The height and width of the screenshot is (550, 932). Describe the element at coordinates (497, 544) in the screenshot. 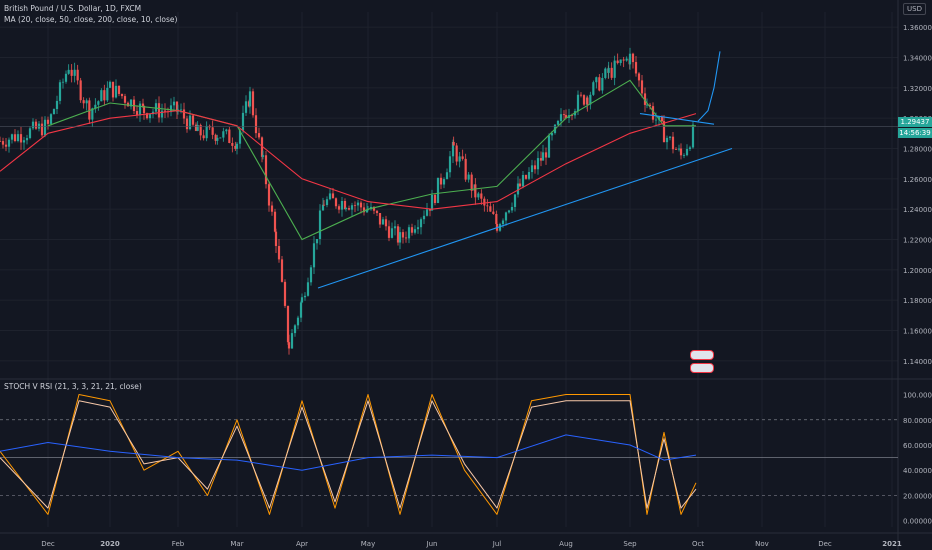

I see `time-tick-label: Jul` at that location.